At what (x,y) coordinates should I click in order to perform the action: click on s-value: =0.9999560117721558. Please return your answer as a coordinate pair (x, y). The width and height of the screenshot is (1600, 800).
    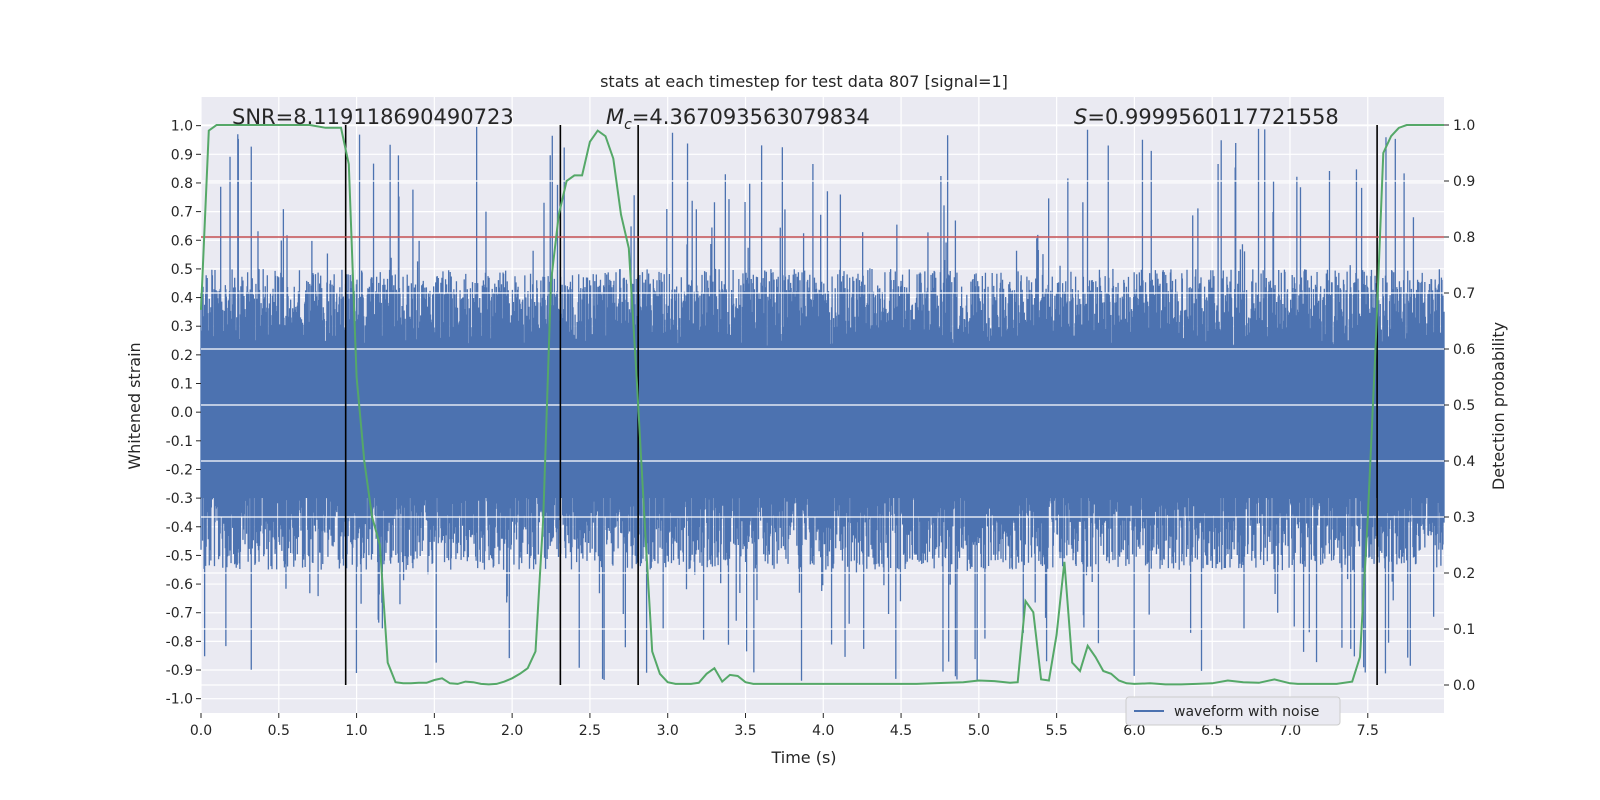
    Looking at the image, I should click on (1212, 117).